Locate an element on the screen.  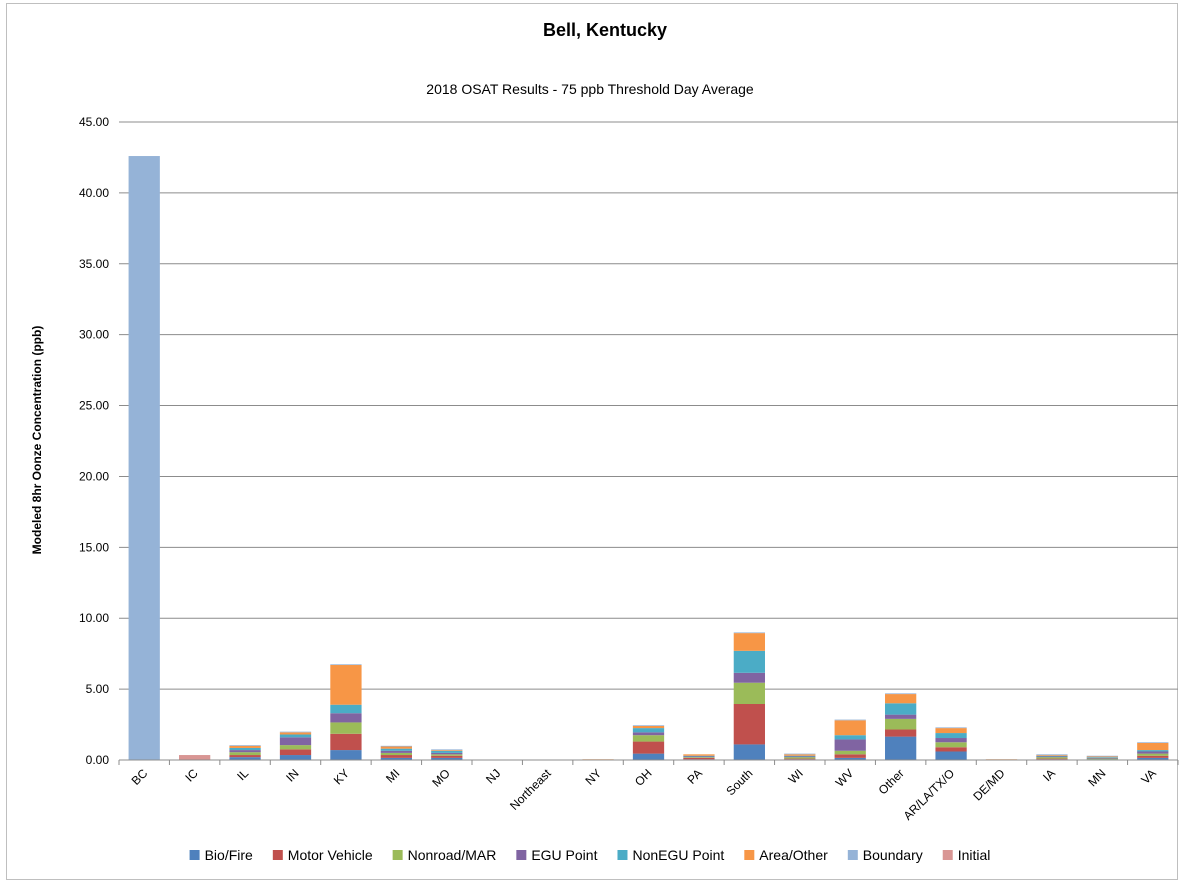
y-tick-label: 25.00 is located at coordinates (94, 406).